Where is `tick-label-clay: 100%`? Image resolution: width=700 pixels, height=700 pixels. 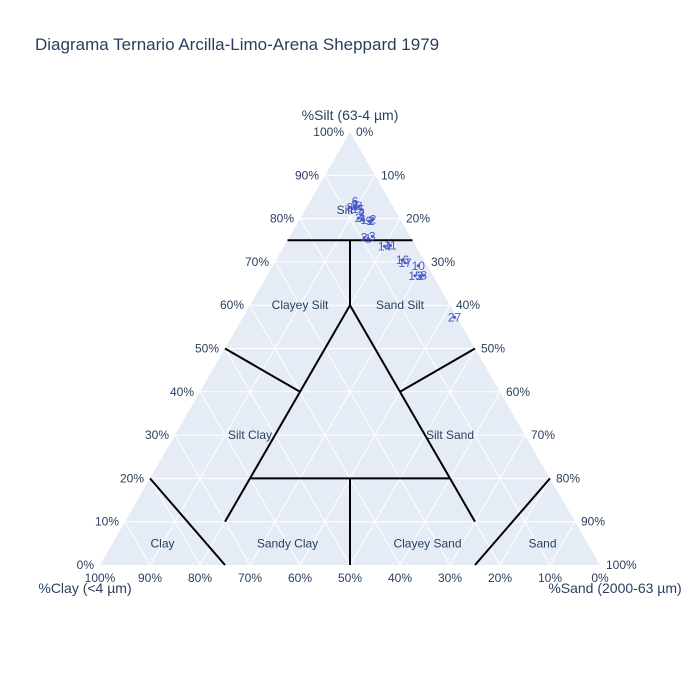 tick-label-clay: 100% is located at coordinates (100, 578).